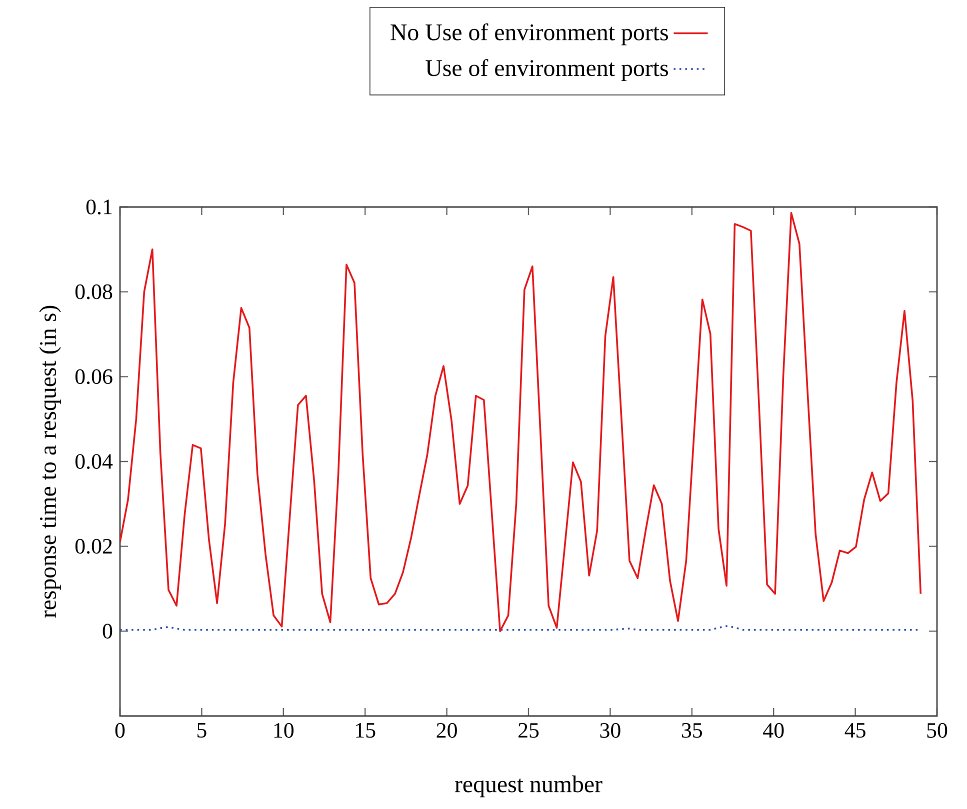 The image size is (967, 809). Describe the element at coordinates (120, 730) in the screenshot. I see `x-tick-label: 0` at that location.